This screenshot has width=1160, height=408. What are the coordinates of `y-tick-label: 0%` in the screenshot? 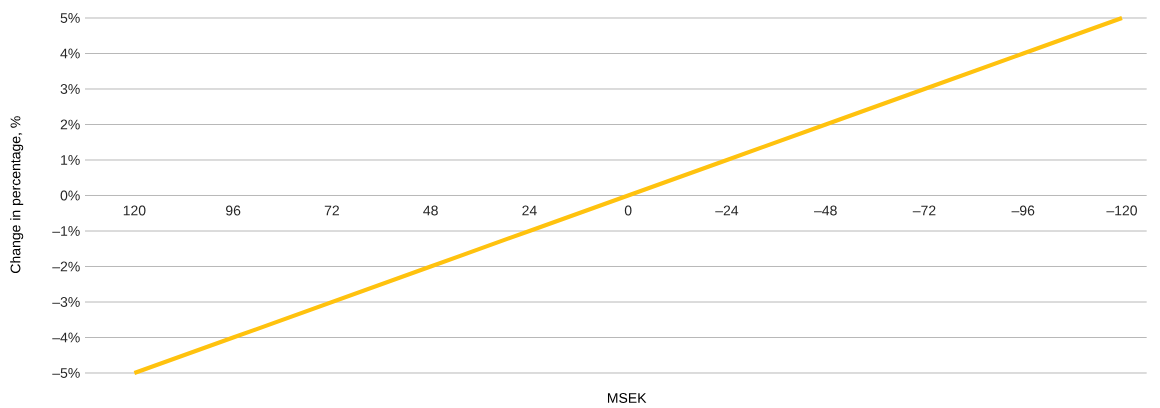 It's located at (70, 195).